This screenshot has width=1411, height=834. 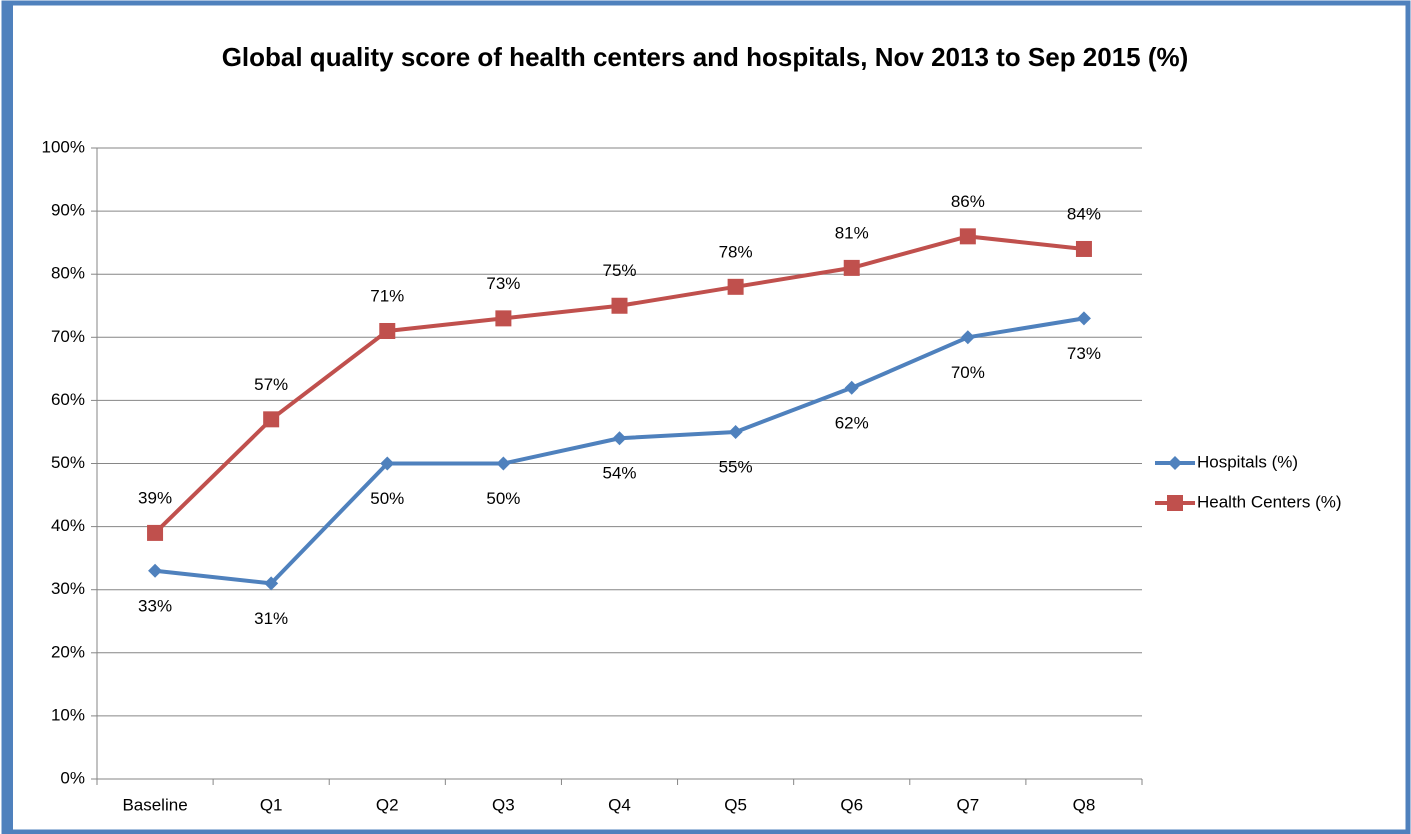 I want to click on data-label: 55%, so click(x=736, y=466).